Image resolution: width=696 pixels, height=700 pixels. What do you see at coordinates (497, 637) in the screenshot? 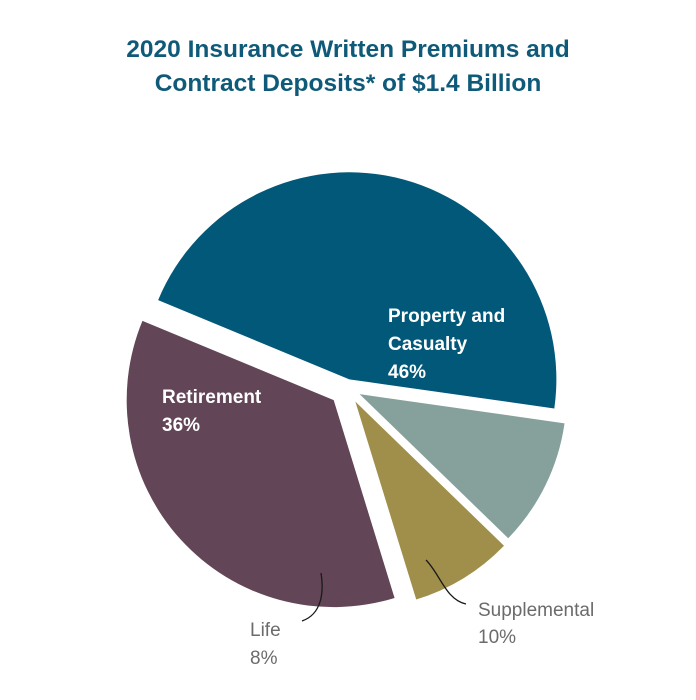
I see `slice-value-supplemental: 10%` at bounding box center [497, 637].